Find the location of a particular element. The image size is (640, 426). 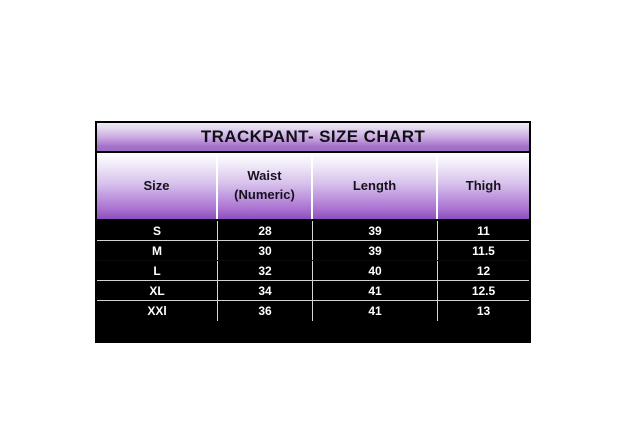

table-row: XL 34 41 12.5 is located at coordinates (313, 291).